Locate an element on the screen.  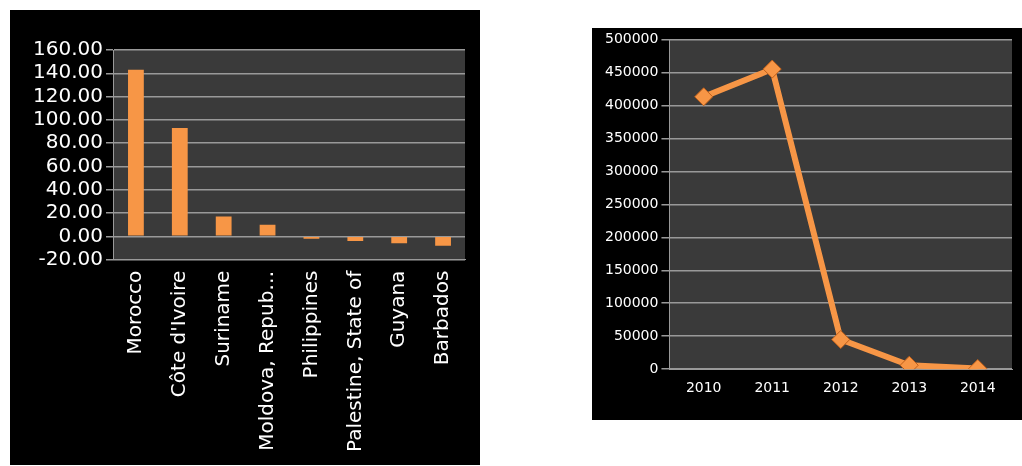
x-tick-label: Palestine, State of is located at coordinates (353, 361).